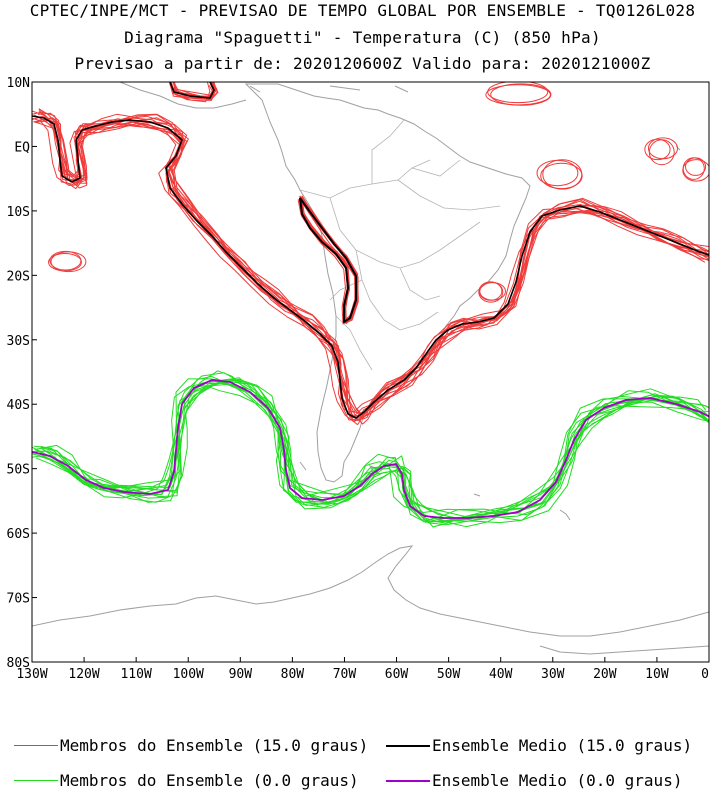 The image size is (725, 792). Describe the element at coordinates (241, 674) in the screenshot. I see `lon-label: 90W` at that location.